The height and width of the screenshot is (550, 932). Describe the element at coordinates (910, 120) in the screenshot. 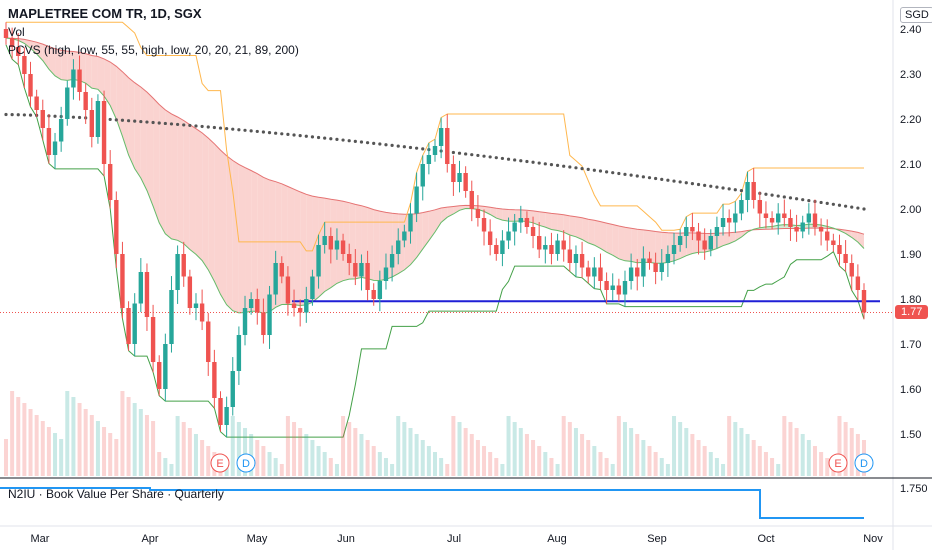

I see `y-tick-label: 2.20` at that location.